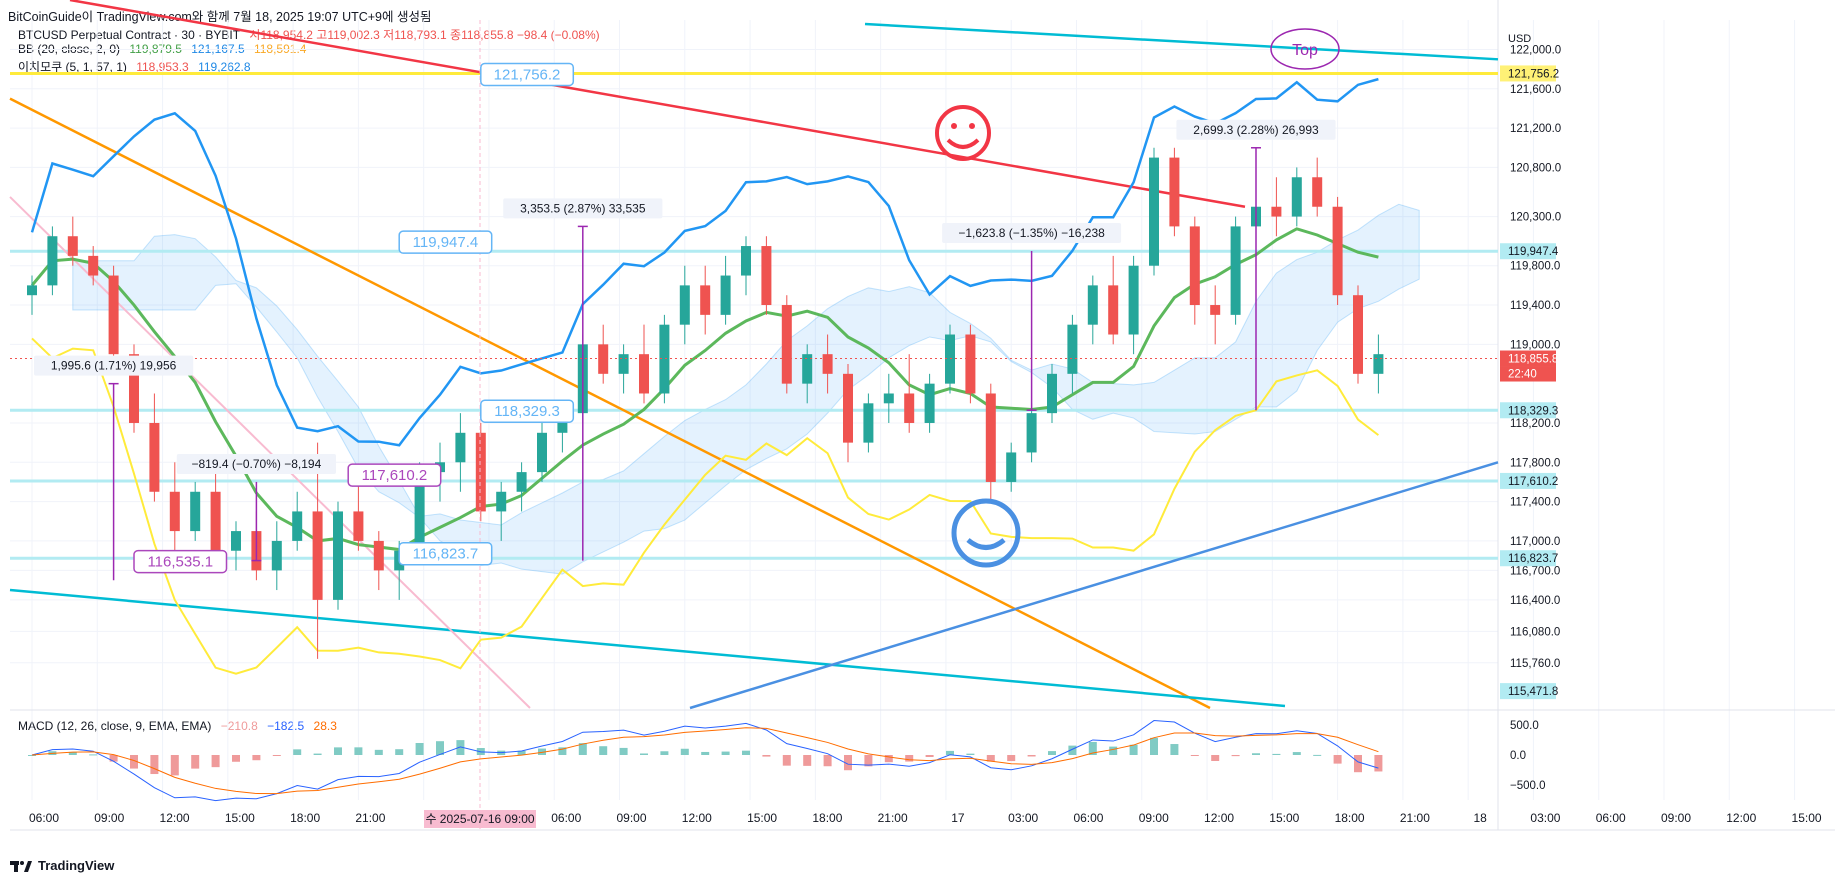 This screenshot has width=1835, height=884. I want to click on trend-line-blue, so click(1094, 585).